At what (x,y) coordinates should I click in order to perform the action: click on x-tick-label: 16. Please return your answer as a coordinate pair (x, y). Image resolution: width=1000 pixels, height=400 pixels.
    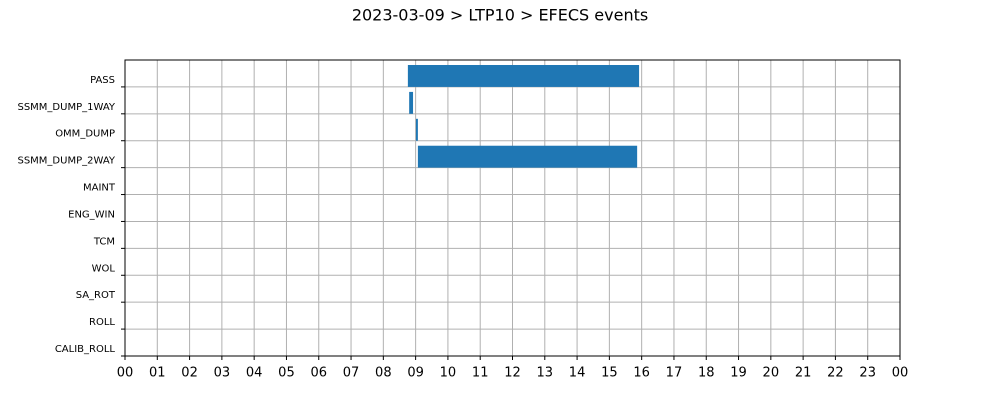
    Looking at the image, I should click on (641, 373).